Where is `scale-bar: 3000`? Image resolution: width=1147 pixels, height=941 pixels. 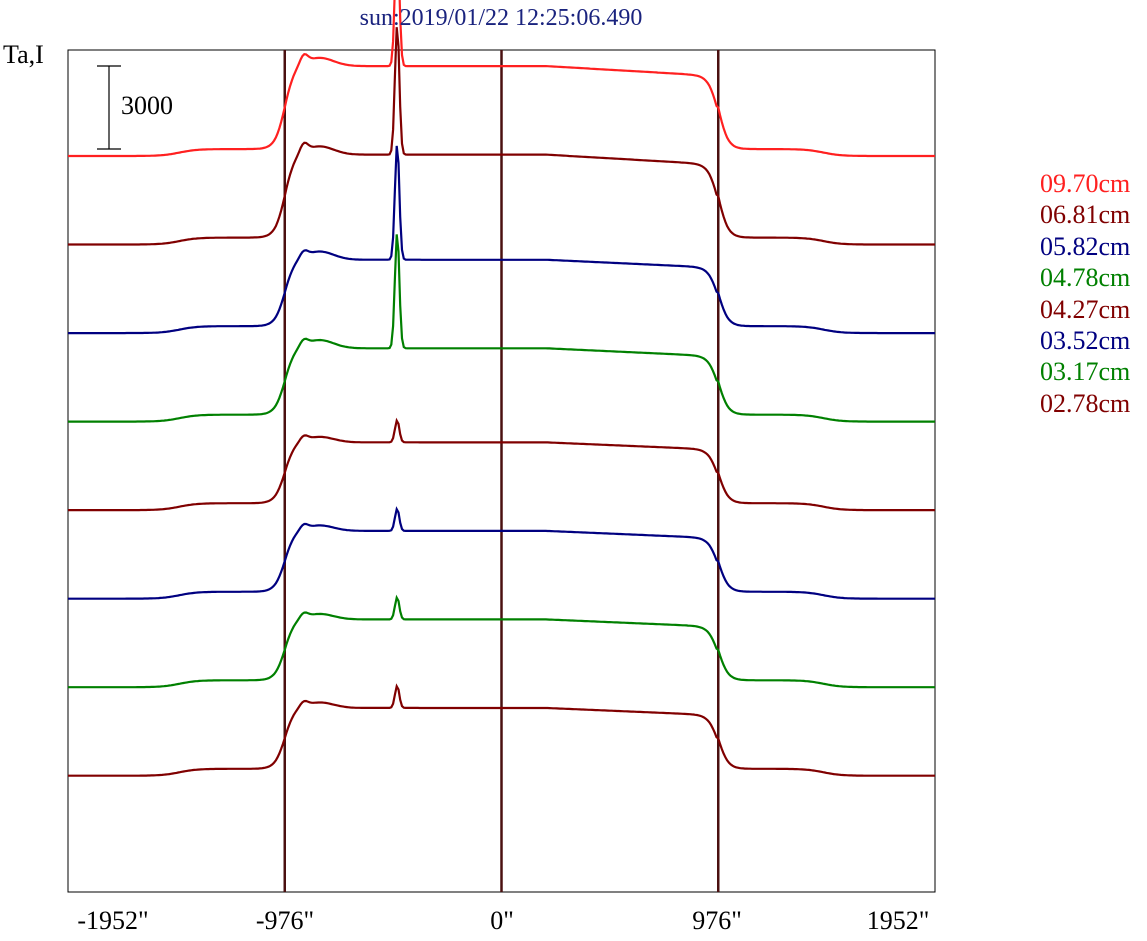 scale-bar: 3000 is located at coordinates (135, 107).